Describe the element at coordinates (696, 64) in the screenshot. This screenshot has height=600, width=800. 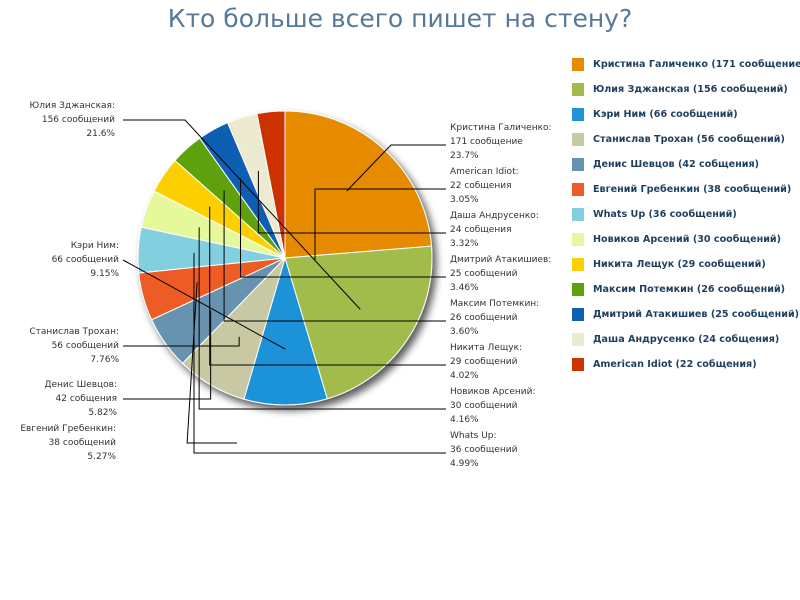
I see `legend-label: Кристина Галиченко (171 сообщение)` at that location.